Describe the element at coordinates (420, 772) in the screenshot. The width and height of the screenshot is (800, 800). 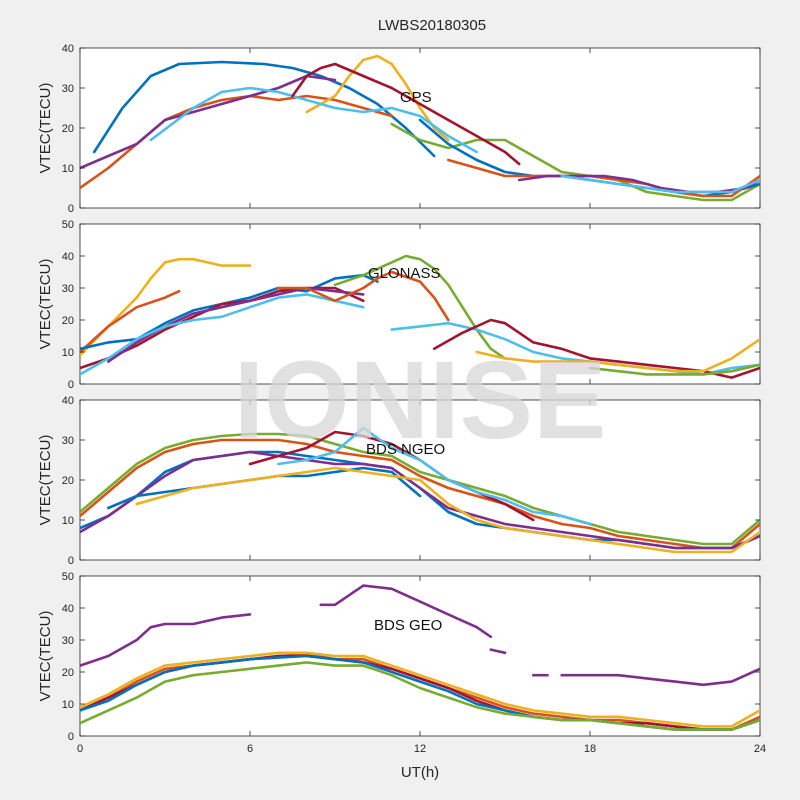
I see `x-axis-label: UT(h)` at that location.